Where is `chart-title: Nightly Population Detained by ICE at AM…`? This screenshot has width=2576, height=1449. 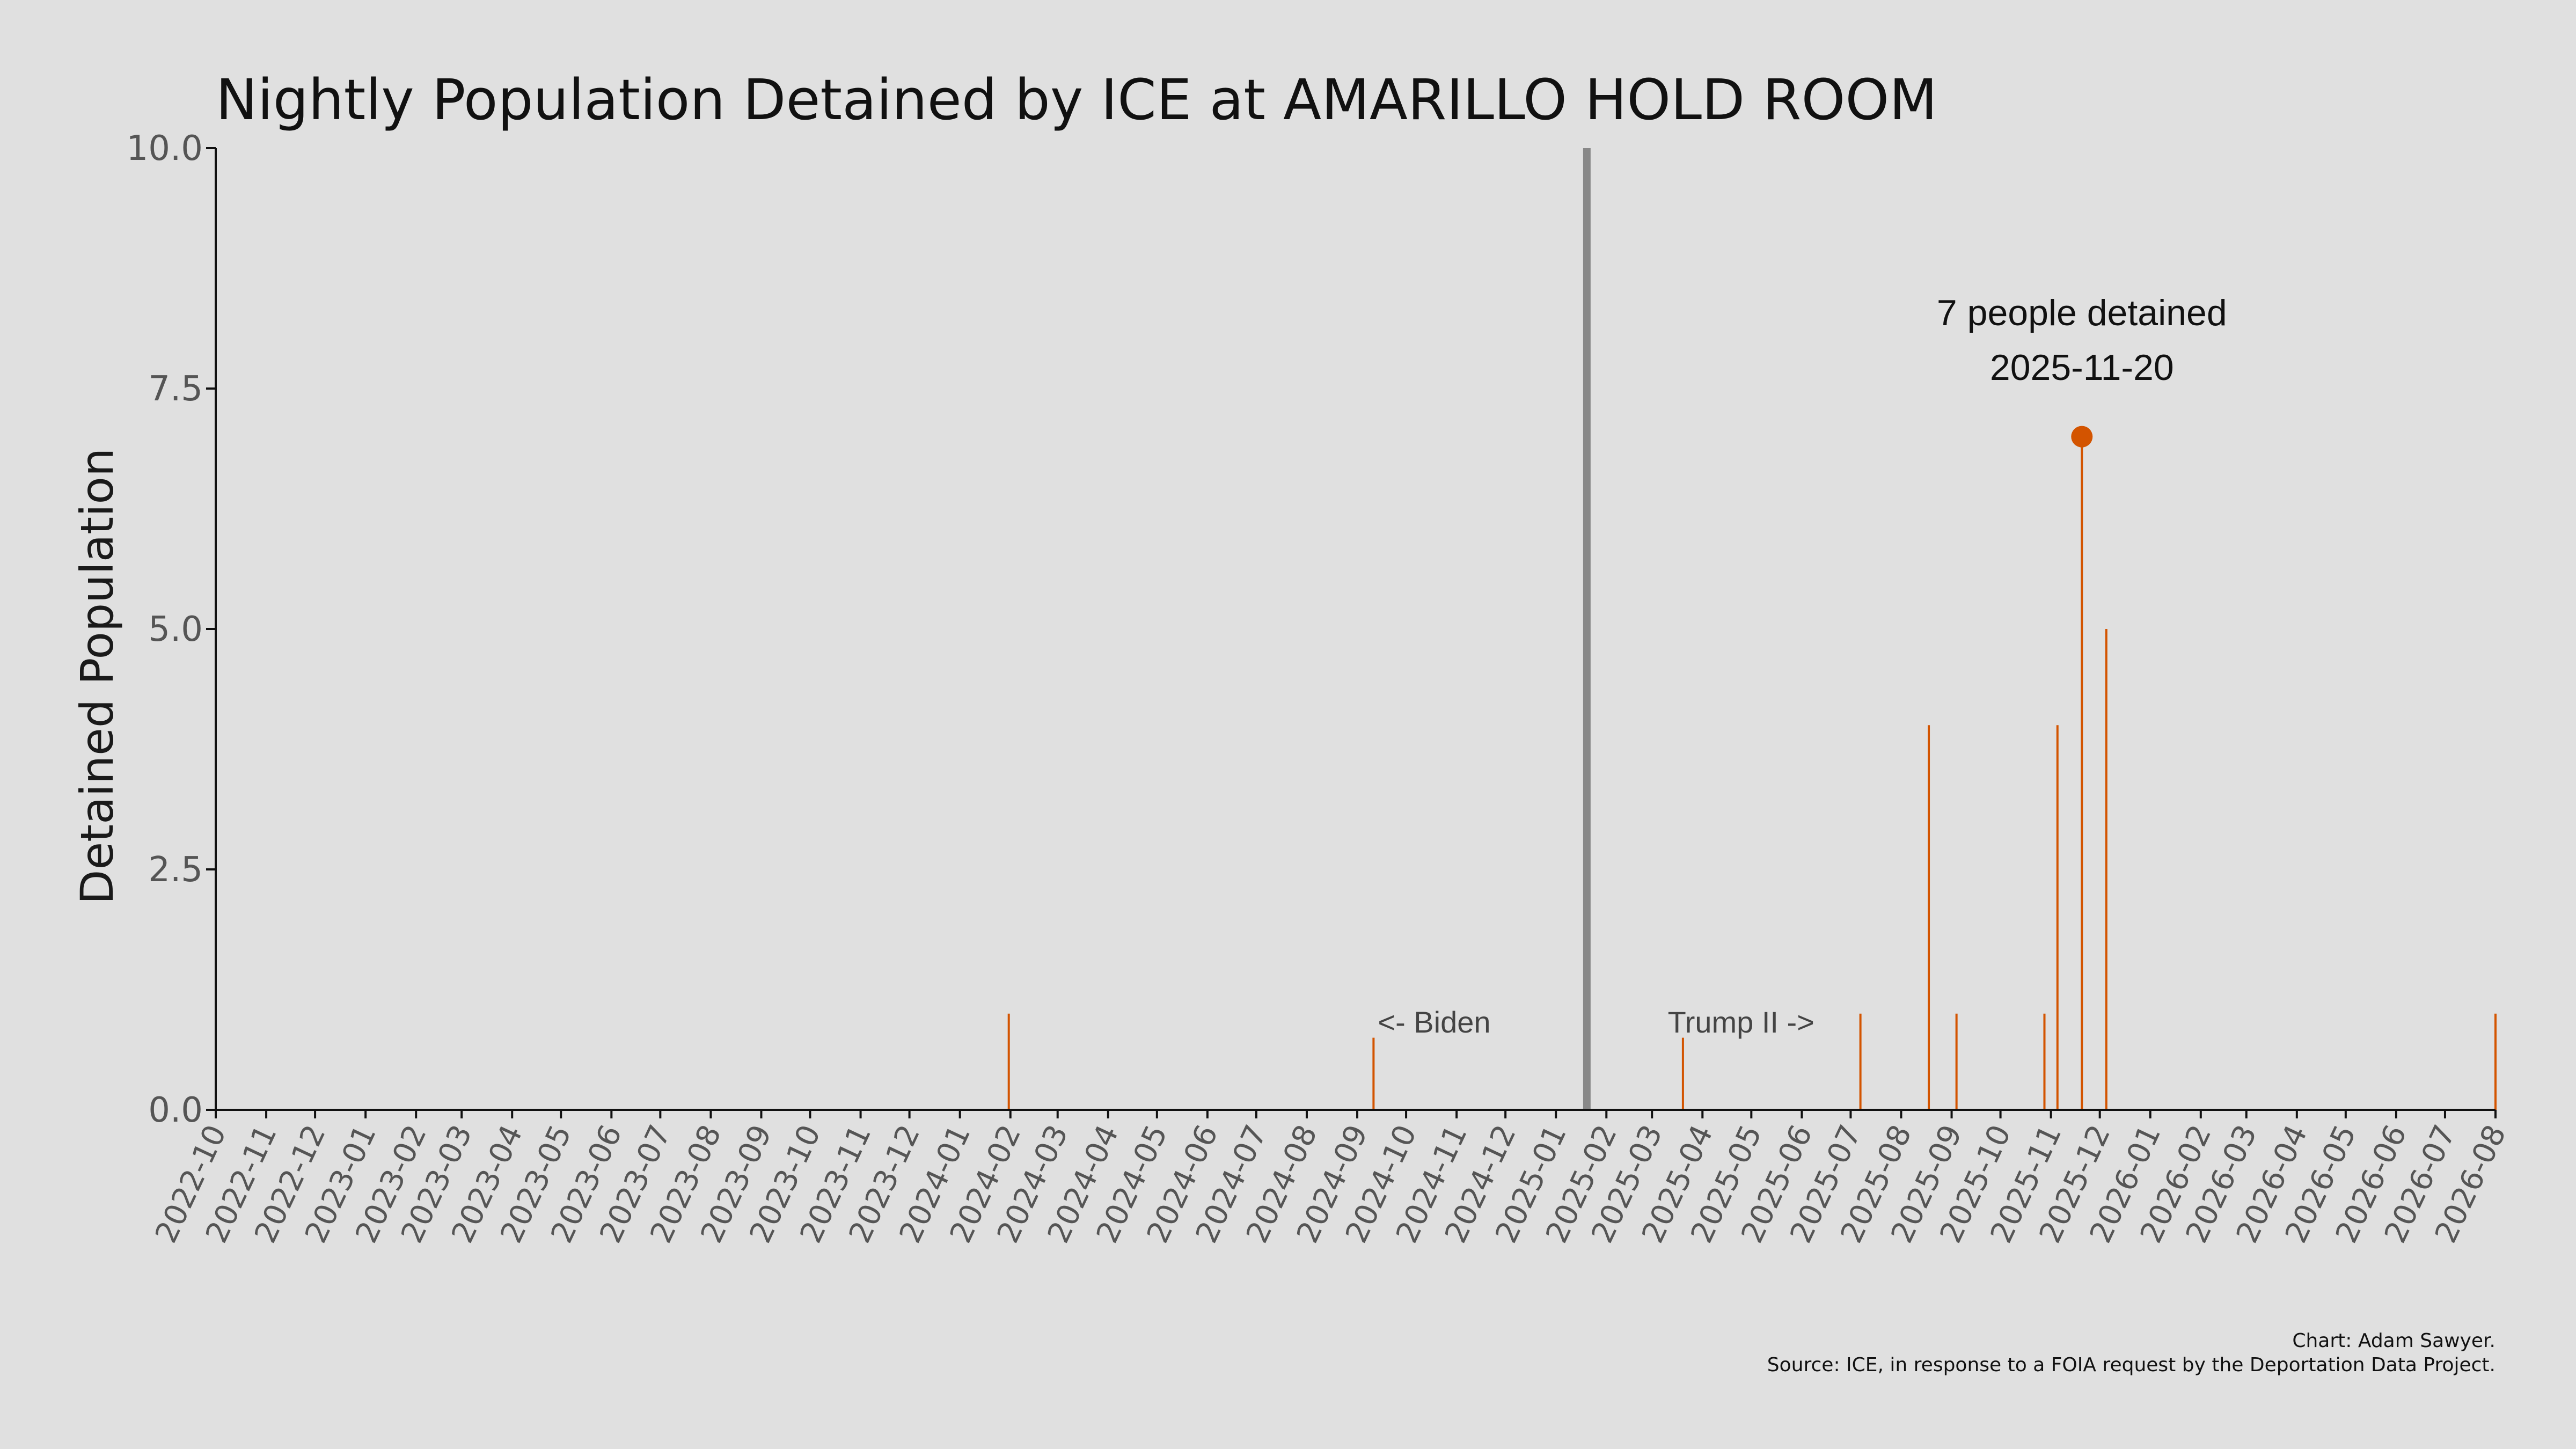 chart-title: Nightly Population Detained by ICE at AM… is located at coordinates (1076, 100).